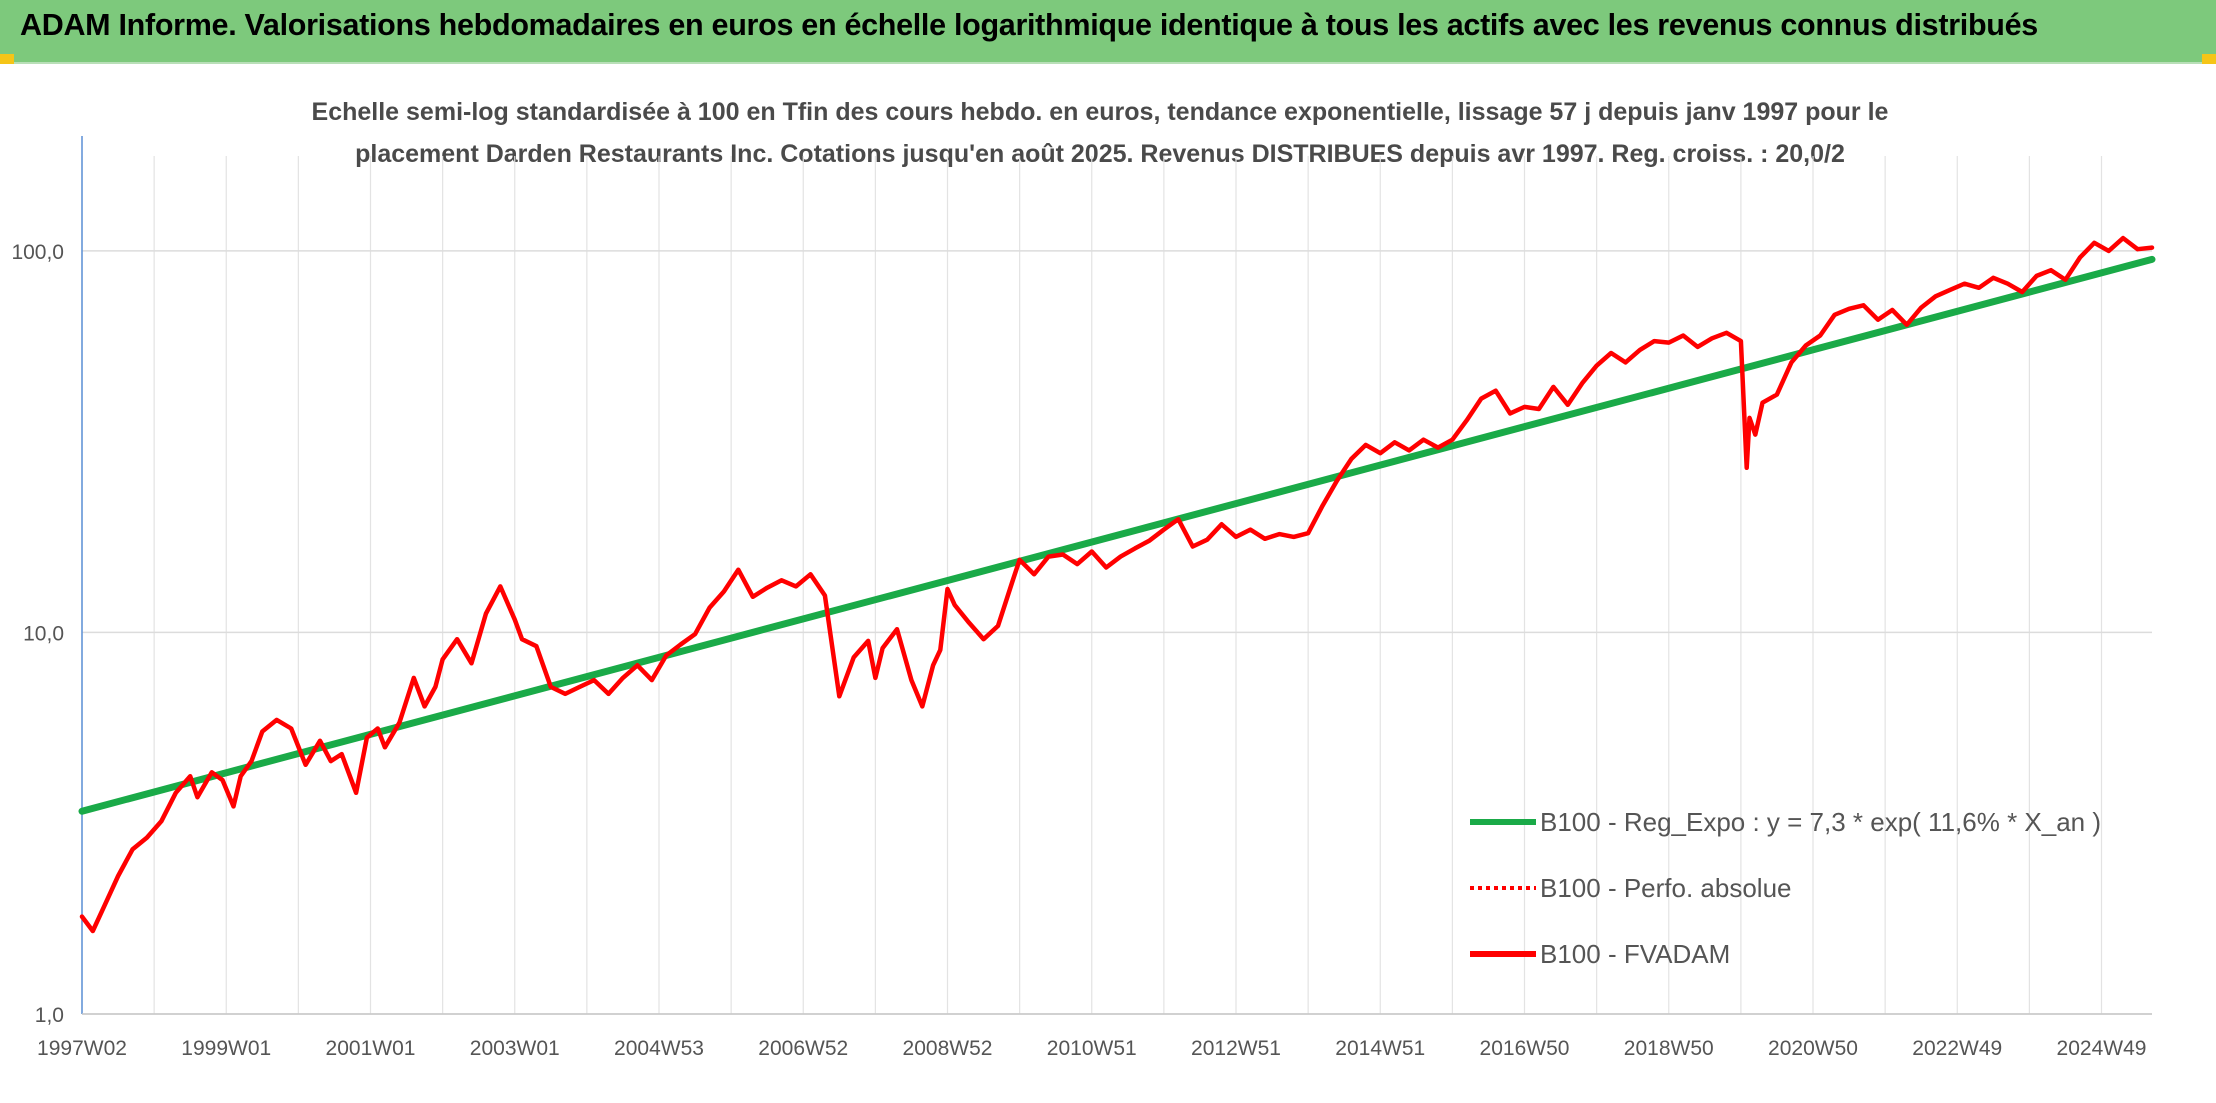 This screenshot has height=1103, width=2216. Describe the element at coordinates (1813, 1048) in the screenshot. I see `x-tick-label: 2020W50` at that location.